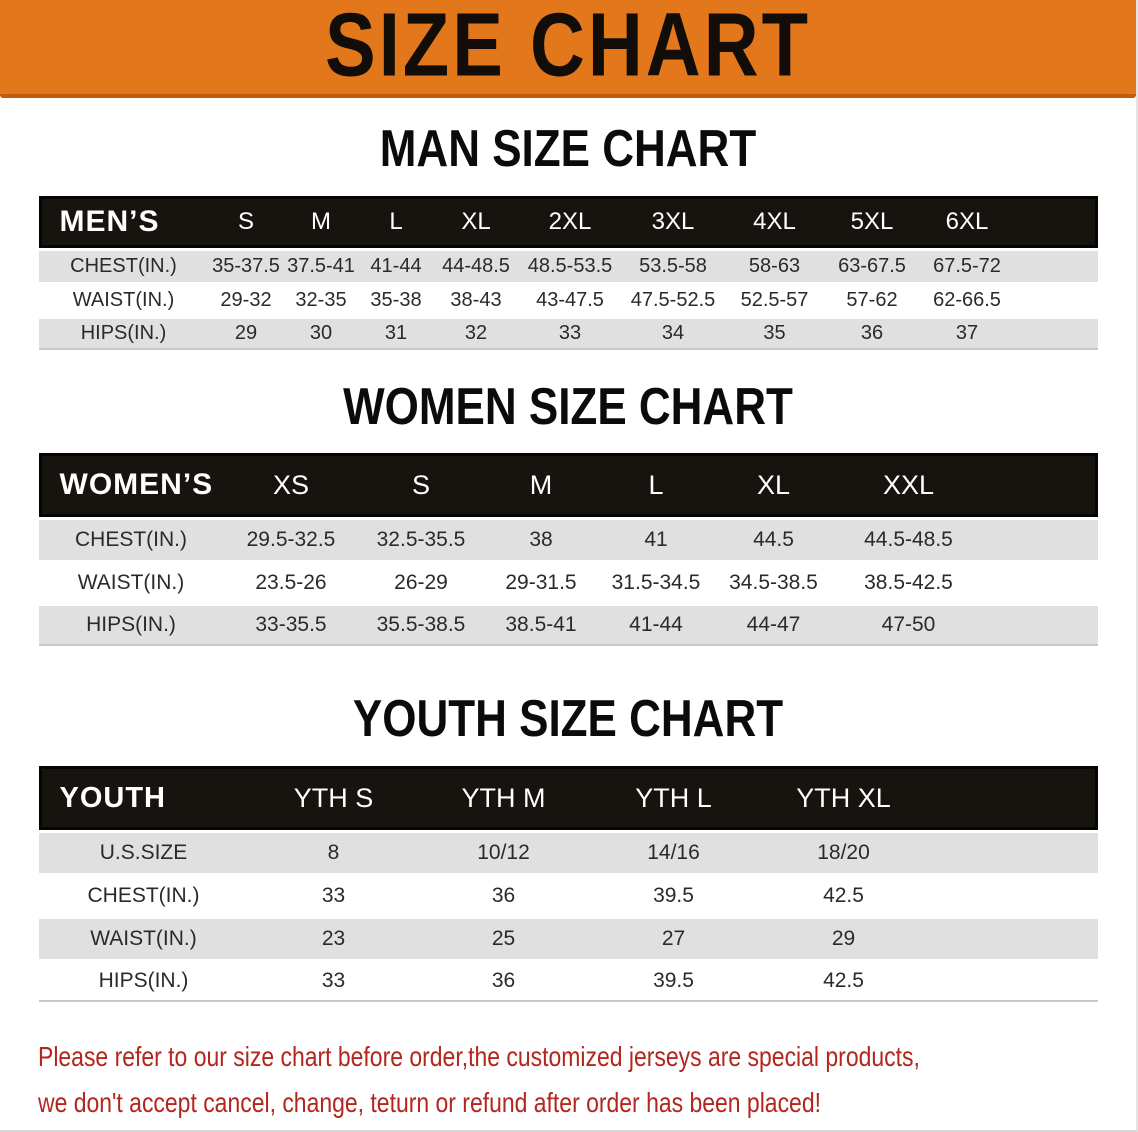  What do you see at coordinates (908, 538) in the screenshot?
I see `size-value-cell: 44.5-48.5` at bounding box center [908, 538].